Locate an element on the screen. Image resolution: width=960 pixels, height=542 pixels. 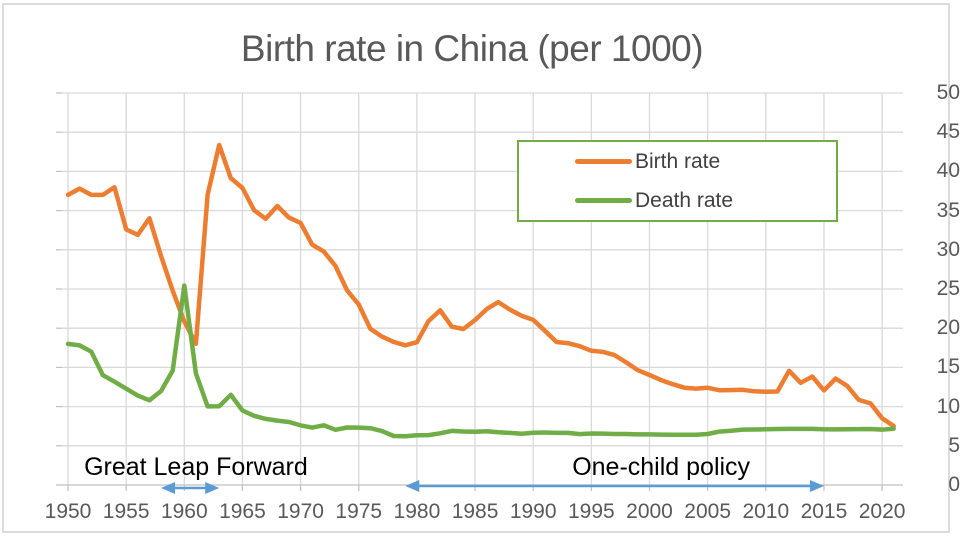
legend-item: Birth rate is located at coordinates (677, 161).